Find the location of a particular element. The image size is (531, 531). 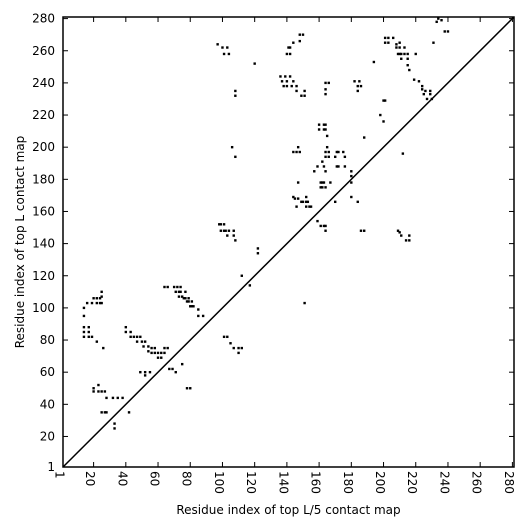

x-tick-label: 80 is located at coordinates (187, 478).